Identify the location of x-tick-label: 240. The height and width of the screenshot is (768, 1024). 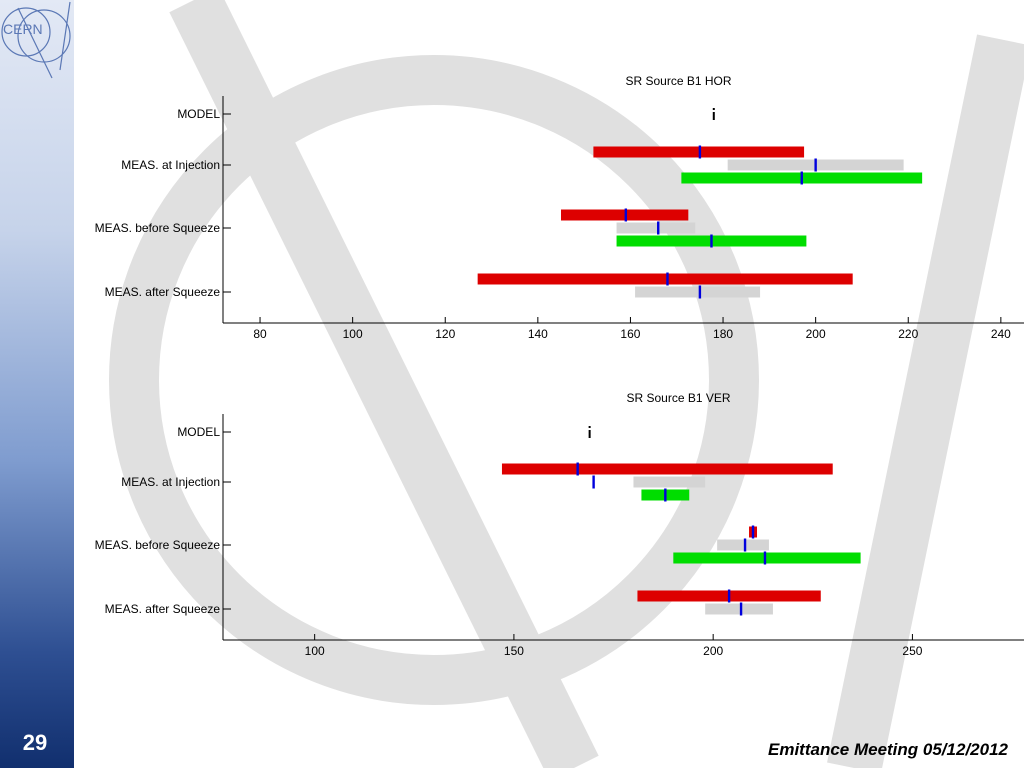
(1001, 334).